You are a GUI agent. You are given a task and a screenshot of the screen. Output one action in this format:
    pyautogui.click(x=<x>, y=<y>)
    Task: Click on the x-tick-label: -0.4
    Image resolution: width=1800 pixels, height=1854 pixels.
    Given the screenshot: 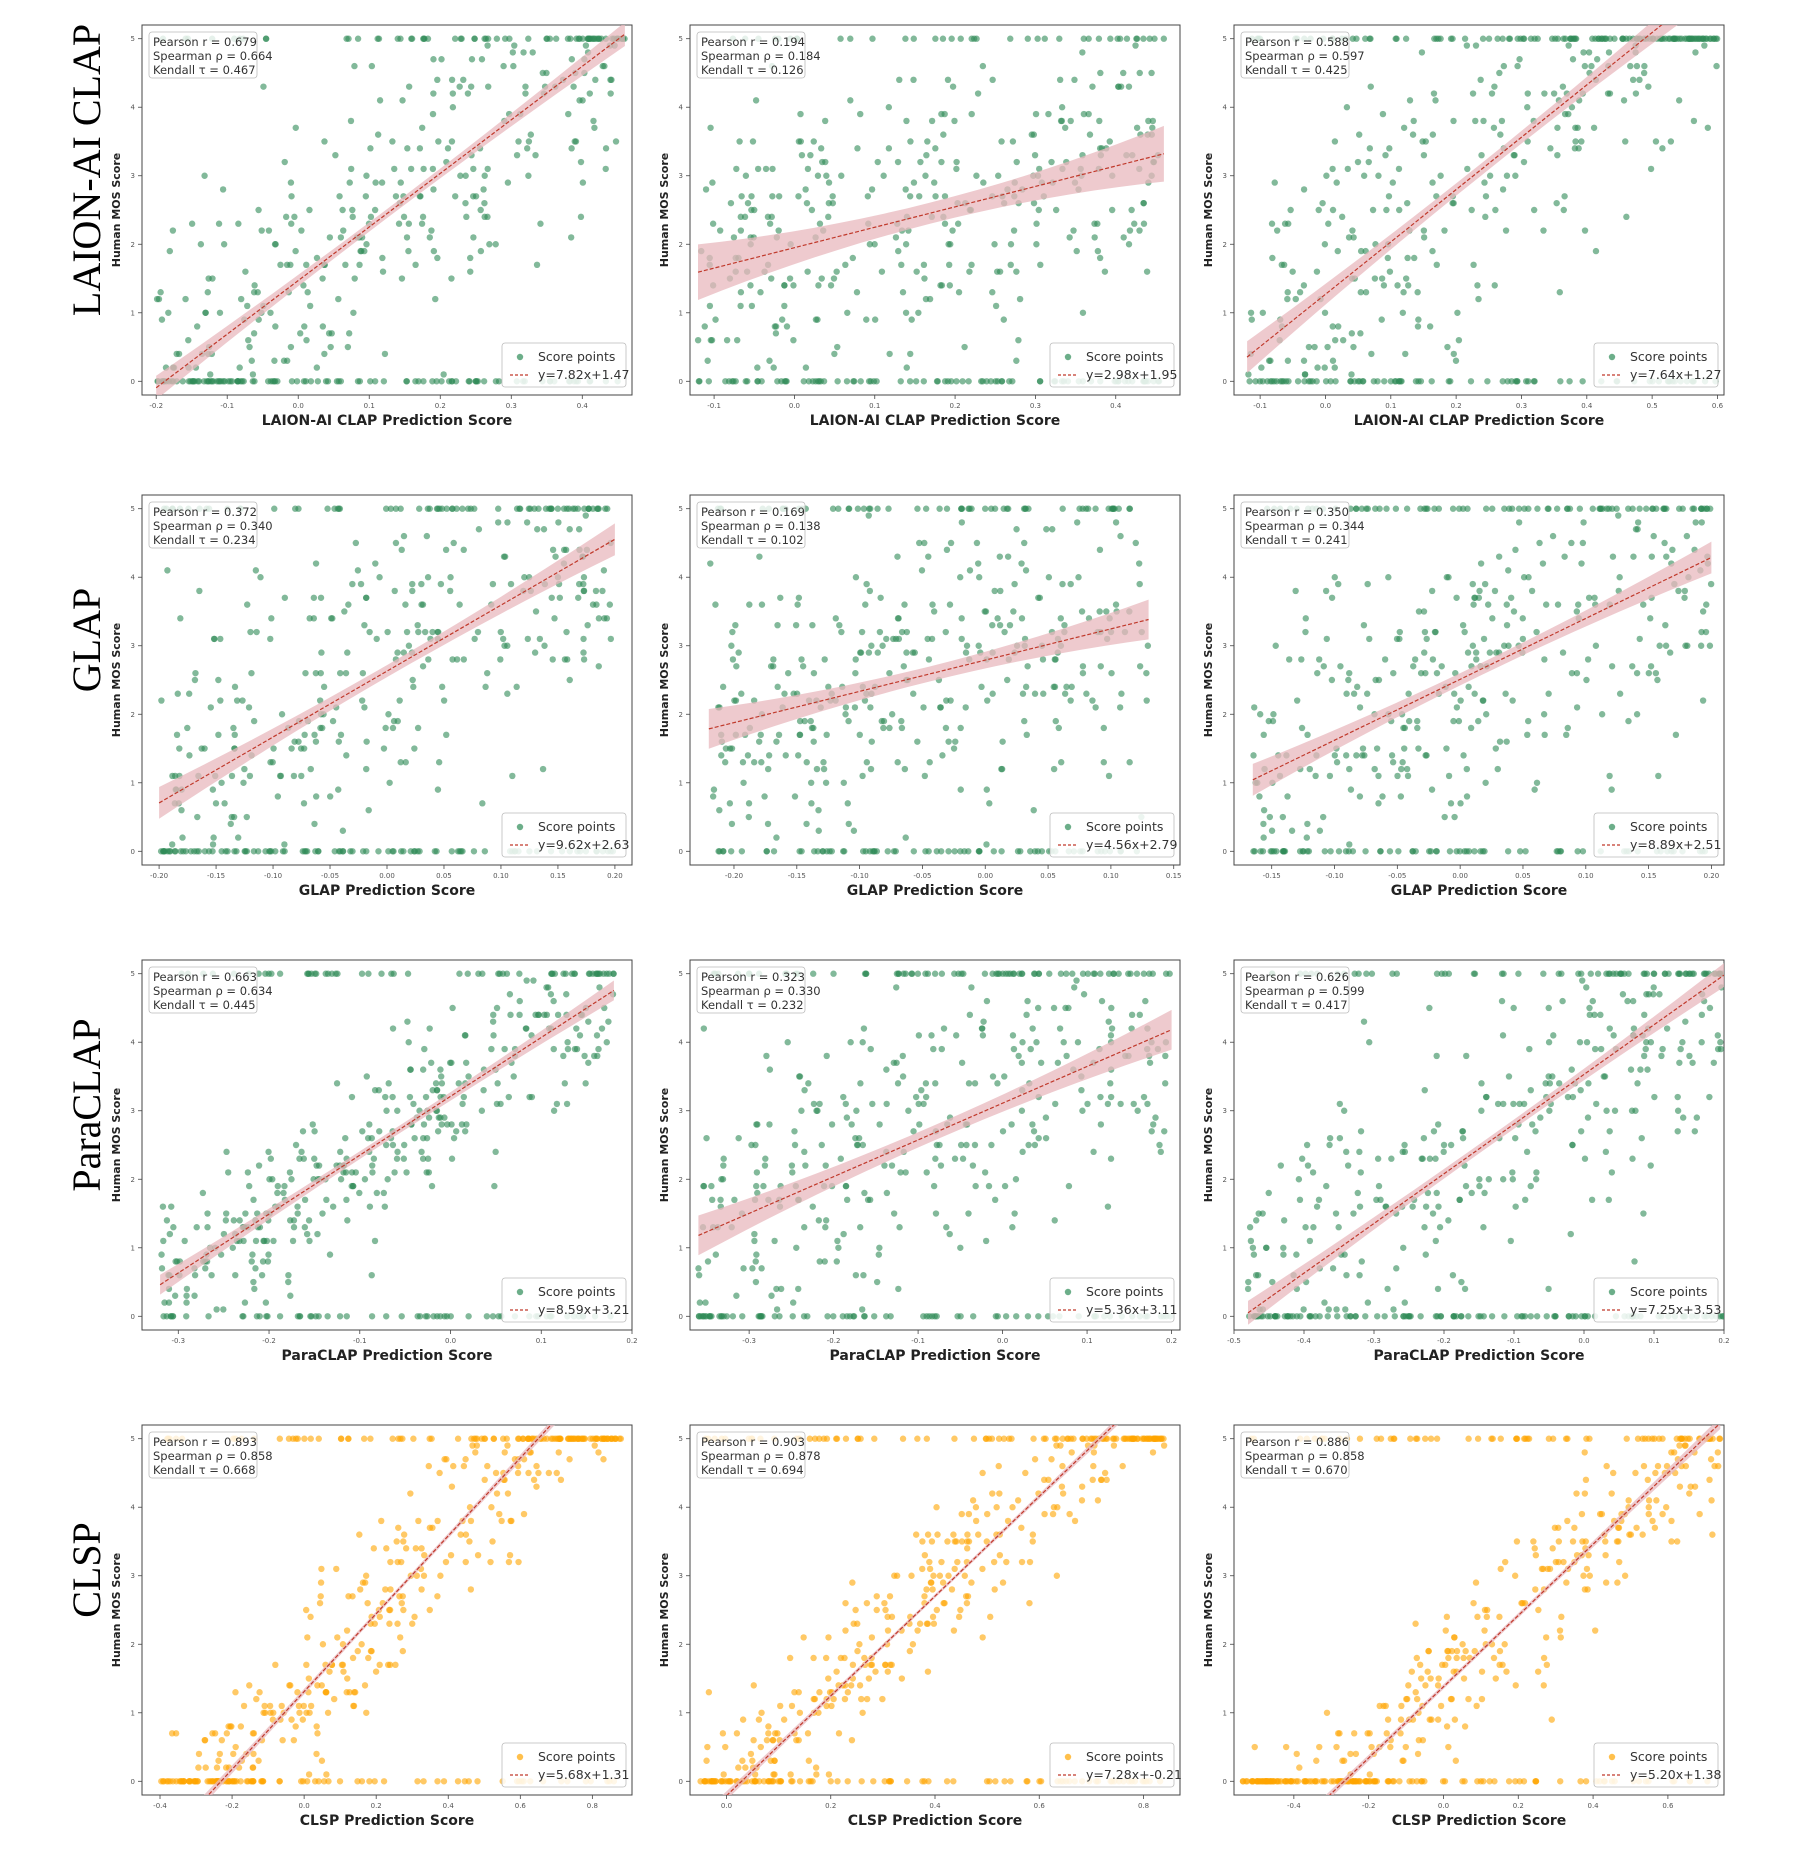 What is the action you would take?
    pyautogui.click(x=160, y=1806)
    